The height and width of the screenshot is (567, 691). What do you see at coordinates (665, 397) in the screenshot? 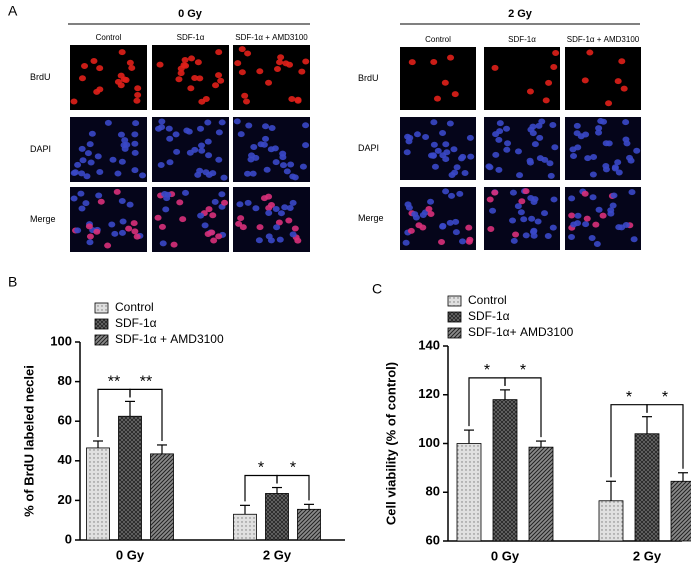
I see `significance-label: *` at bounding box center [665, 397].